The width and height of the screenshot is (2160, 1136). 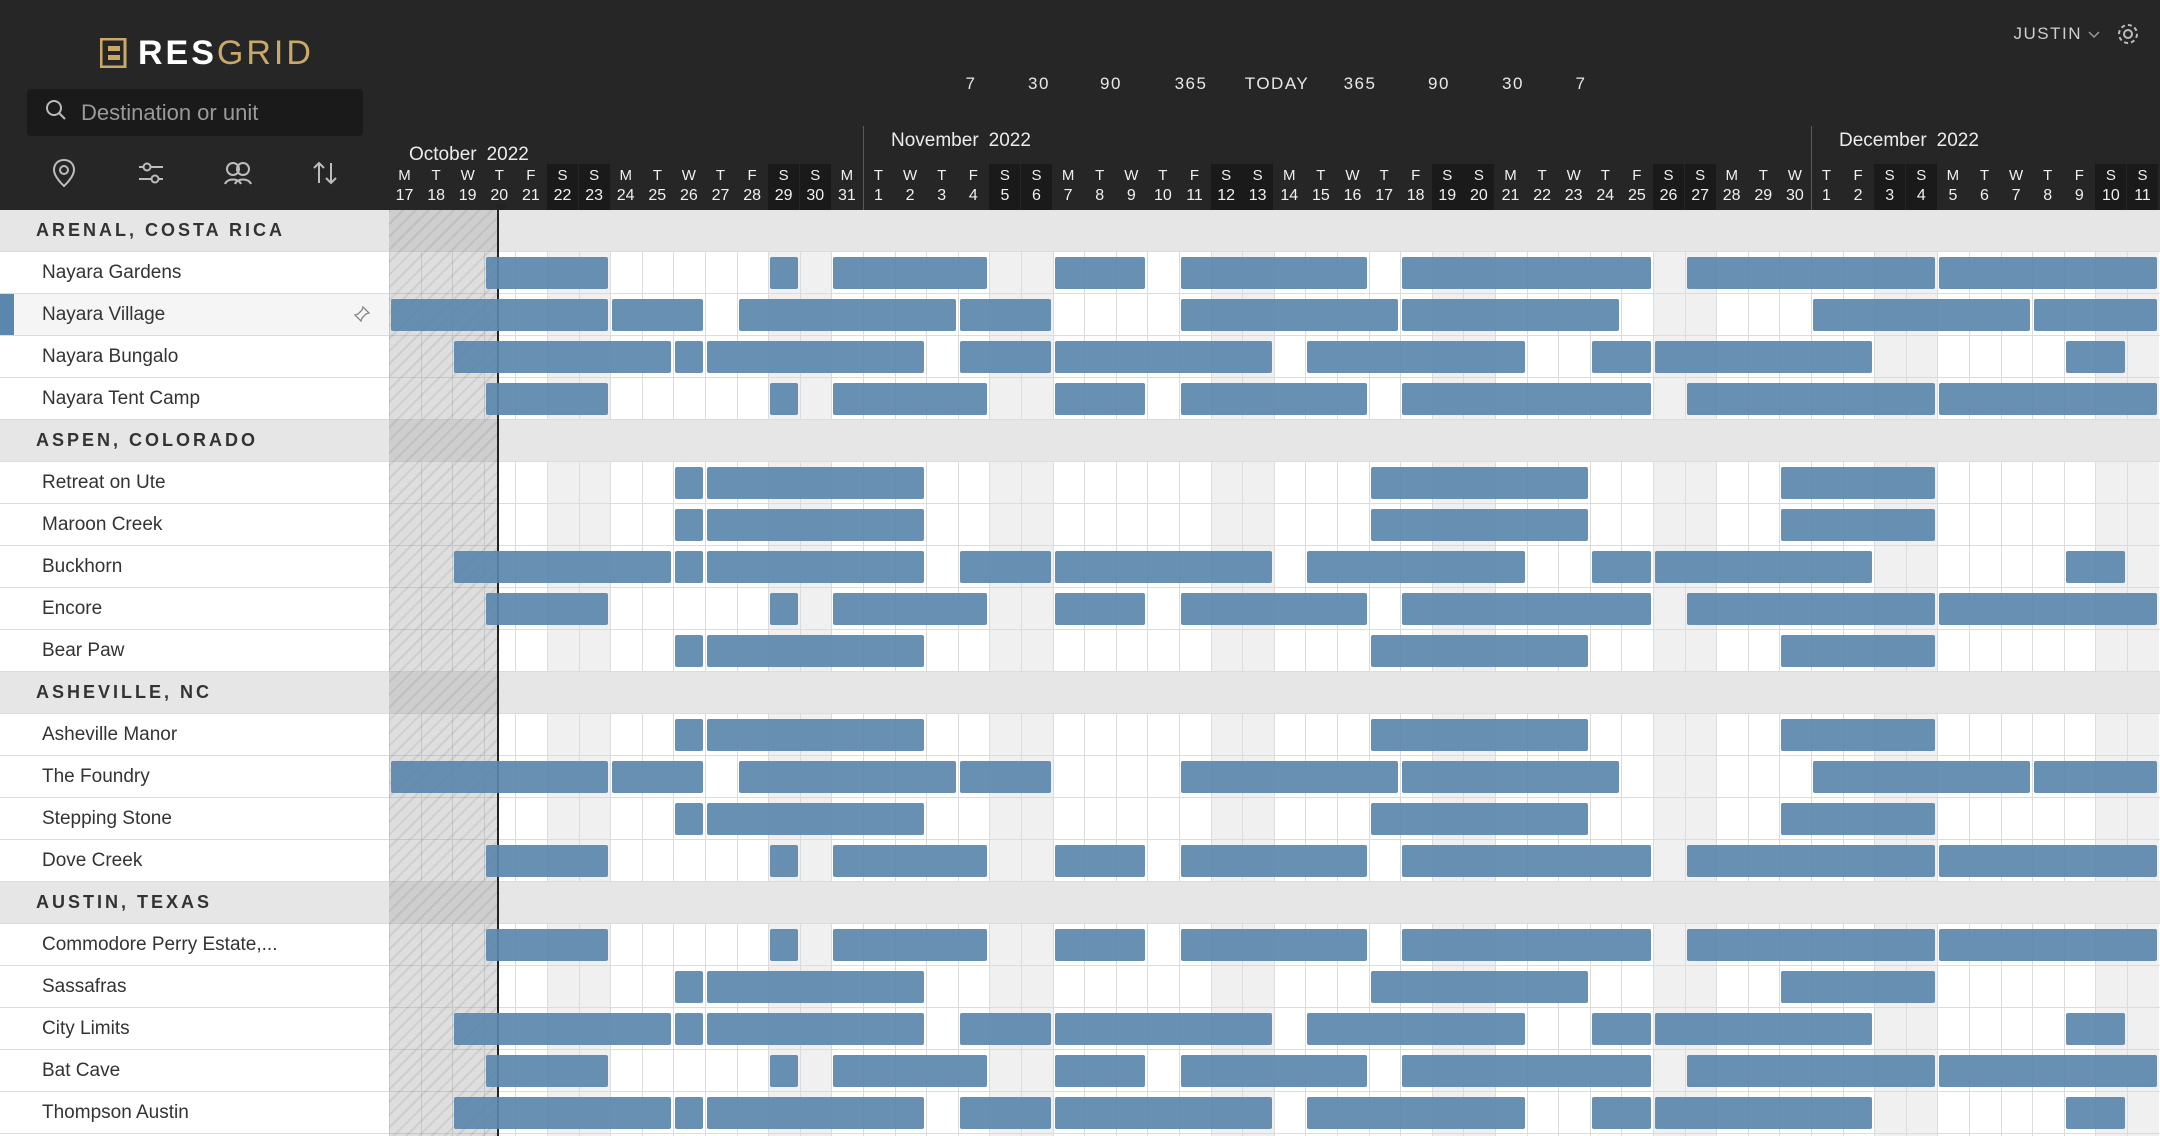 I want to click on unit-row: Buckhorn, so click(x=194, y=567).